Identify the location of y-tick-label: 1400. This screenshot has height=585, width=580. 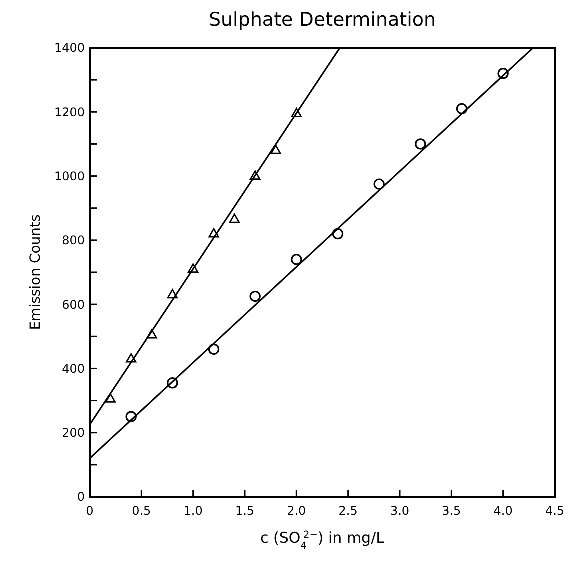
(69, 48).